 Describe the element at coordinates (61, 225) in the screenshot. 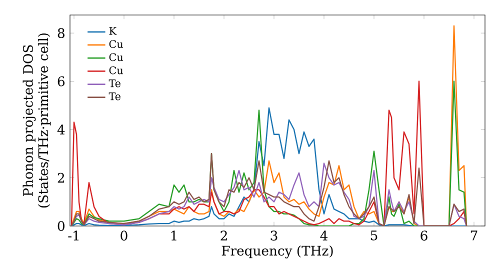

I see `y-tick-label: 0` at that location.